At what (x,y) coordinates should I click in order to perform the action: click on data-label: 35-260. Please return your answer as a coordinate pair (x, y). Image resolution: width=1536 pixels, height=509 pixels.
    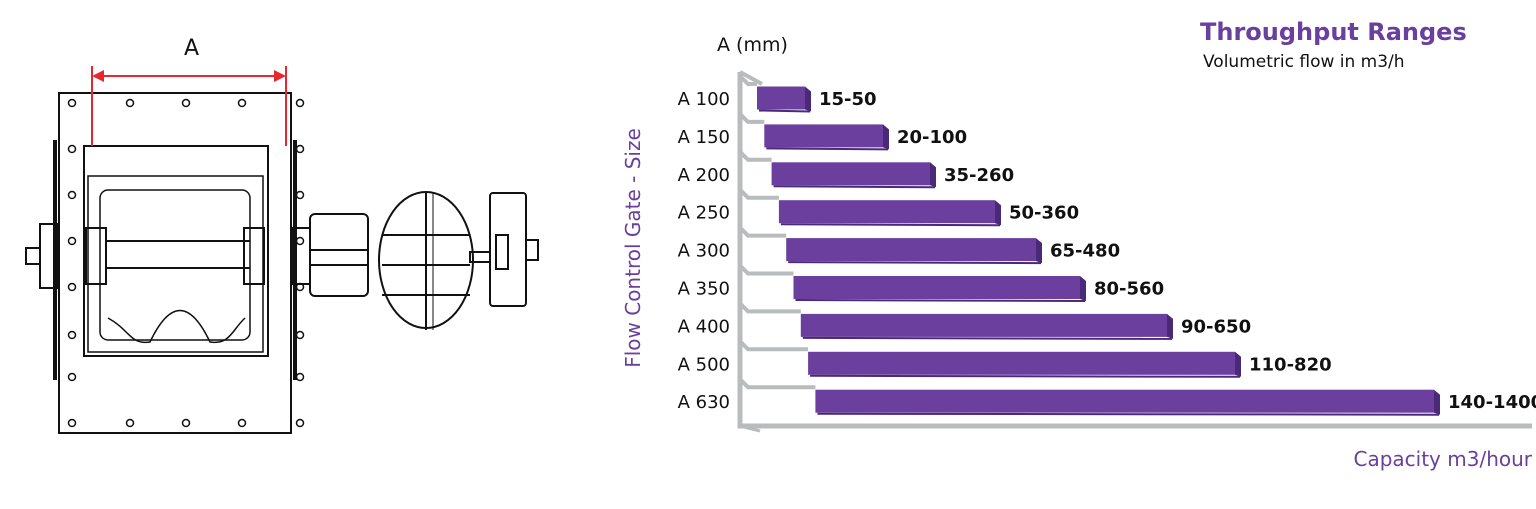
    Looking at the image, I should click on (979, 175).